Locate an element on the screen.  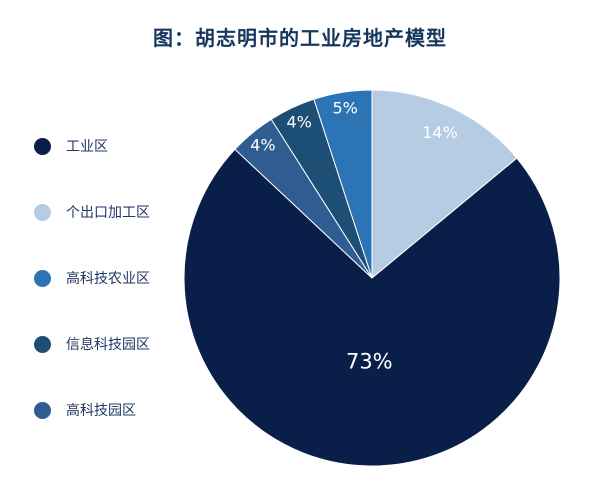
legend-item: 信息科技园区 is located at coordinates (92, 344).